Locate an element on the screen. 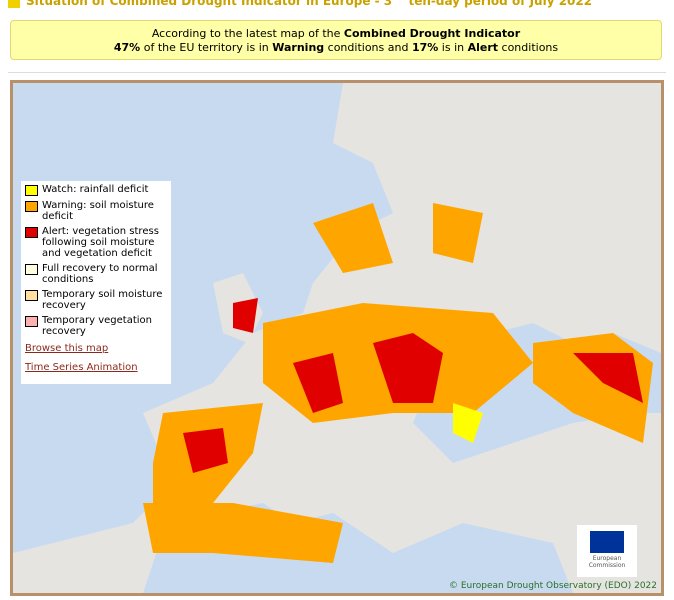 The image size is (674, 600). legend-item: Warning: soil moisture deficit is located at coordinates (96, 211).